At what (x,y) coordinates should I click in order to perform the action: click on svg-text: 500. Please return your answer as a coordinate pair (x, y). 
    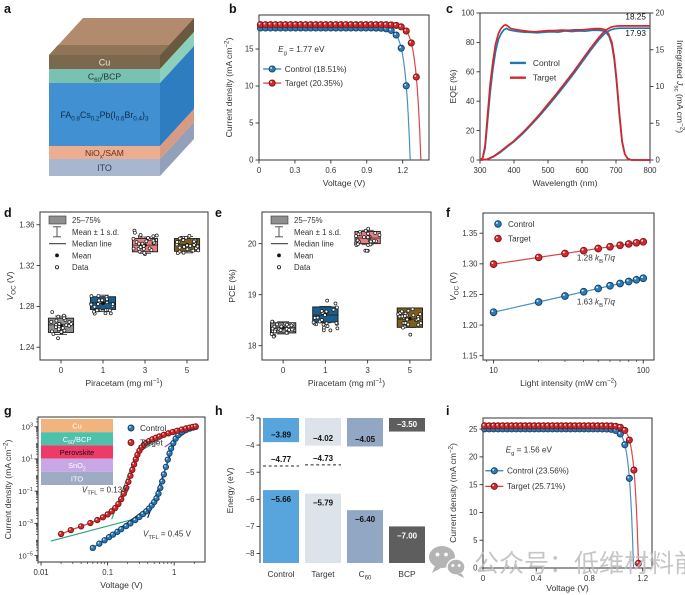
    Looking at the image, I should click on (548, 170).